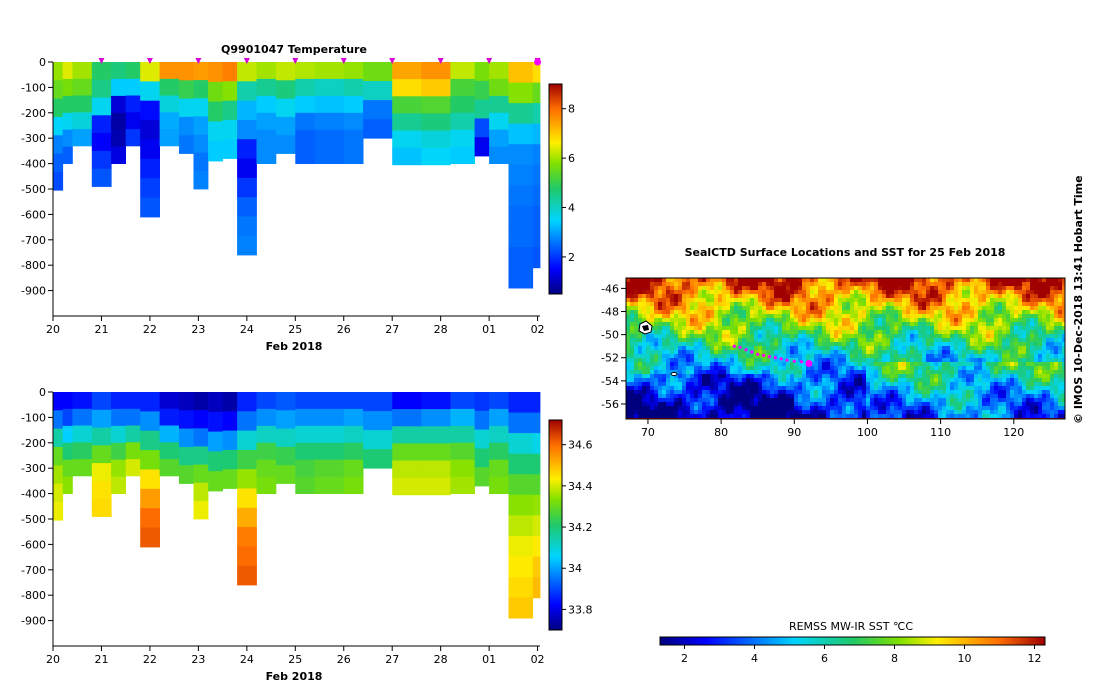 Image resolution: width=1099 pixels, height=700 pixels. What do you see at coordinates (294, 346) in the screenshot?
I see `temperature-xlabel: Feb 2018` at bounding box center [294, 346].